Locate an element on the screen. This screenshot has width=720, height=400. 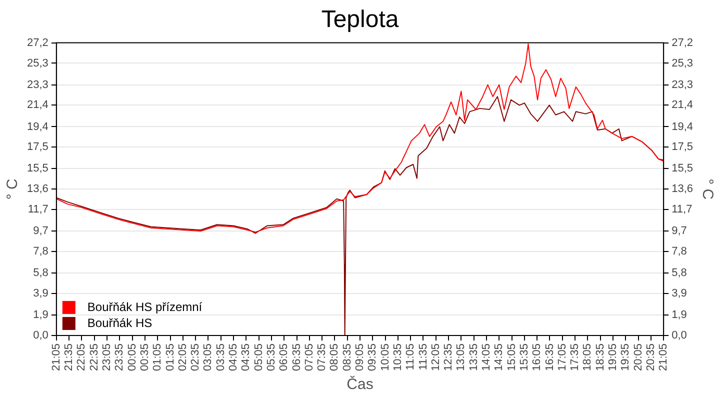
y2-tick-label: 15,5 is located at coordinates (683, 168).